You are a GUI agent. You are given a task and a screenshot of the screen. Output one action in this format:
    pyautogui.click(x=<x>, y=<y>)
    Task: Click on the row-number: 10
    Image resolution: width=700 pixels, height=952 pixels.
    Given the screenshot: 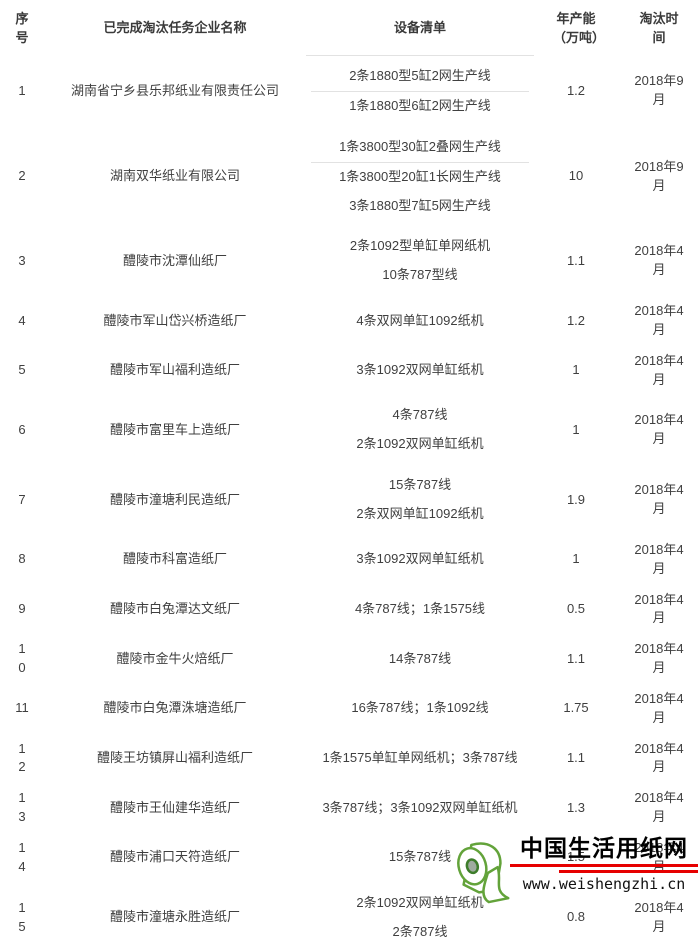 What is the action you would take?
    pyautogui.click(x=22, y=658)
    